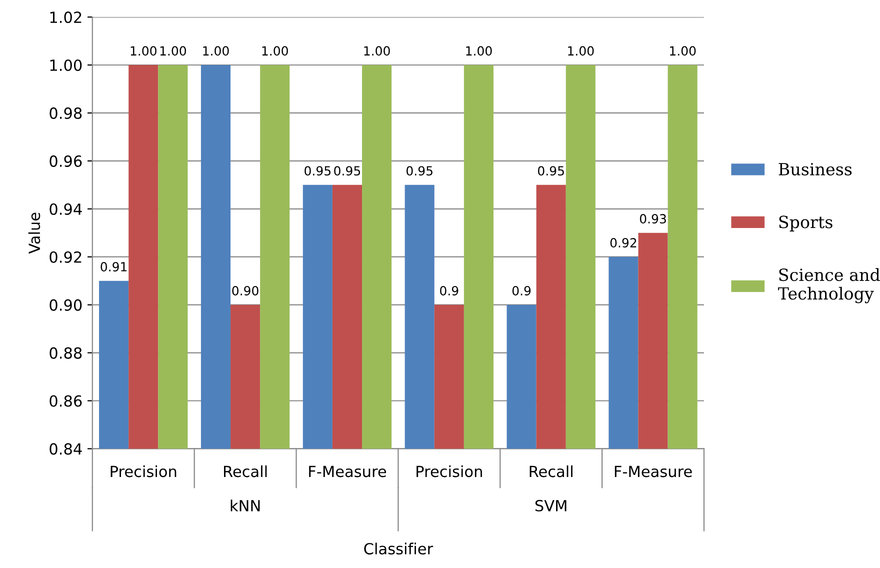 This screenshot has width=880, height=568. I want to click on y-tick-label: 0.92, so click(66, 257).